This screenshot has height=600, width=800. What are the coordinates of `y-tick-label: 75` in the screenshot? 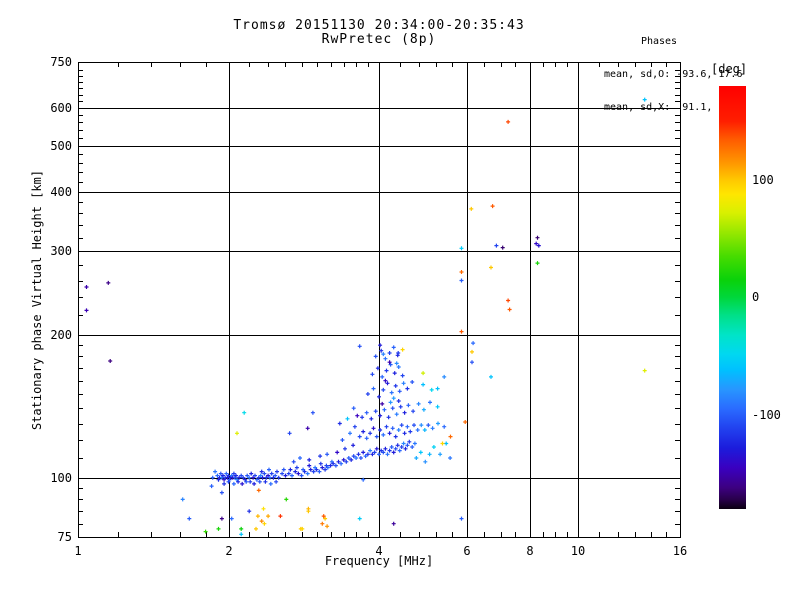 It's located at (64, 537).